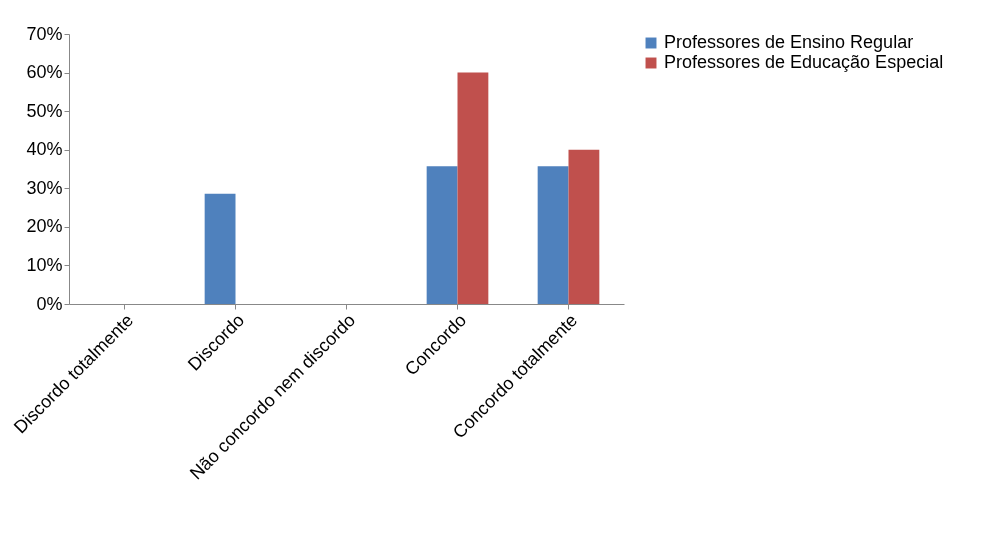 The height and width of the screenshot is (545, 1008). What do you see at coordinates (44, 33) in the screenshot?
I see `y-tick-label: 70%` at bounding box center [44, 33].